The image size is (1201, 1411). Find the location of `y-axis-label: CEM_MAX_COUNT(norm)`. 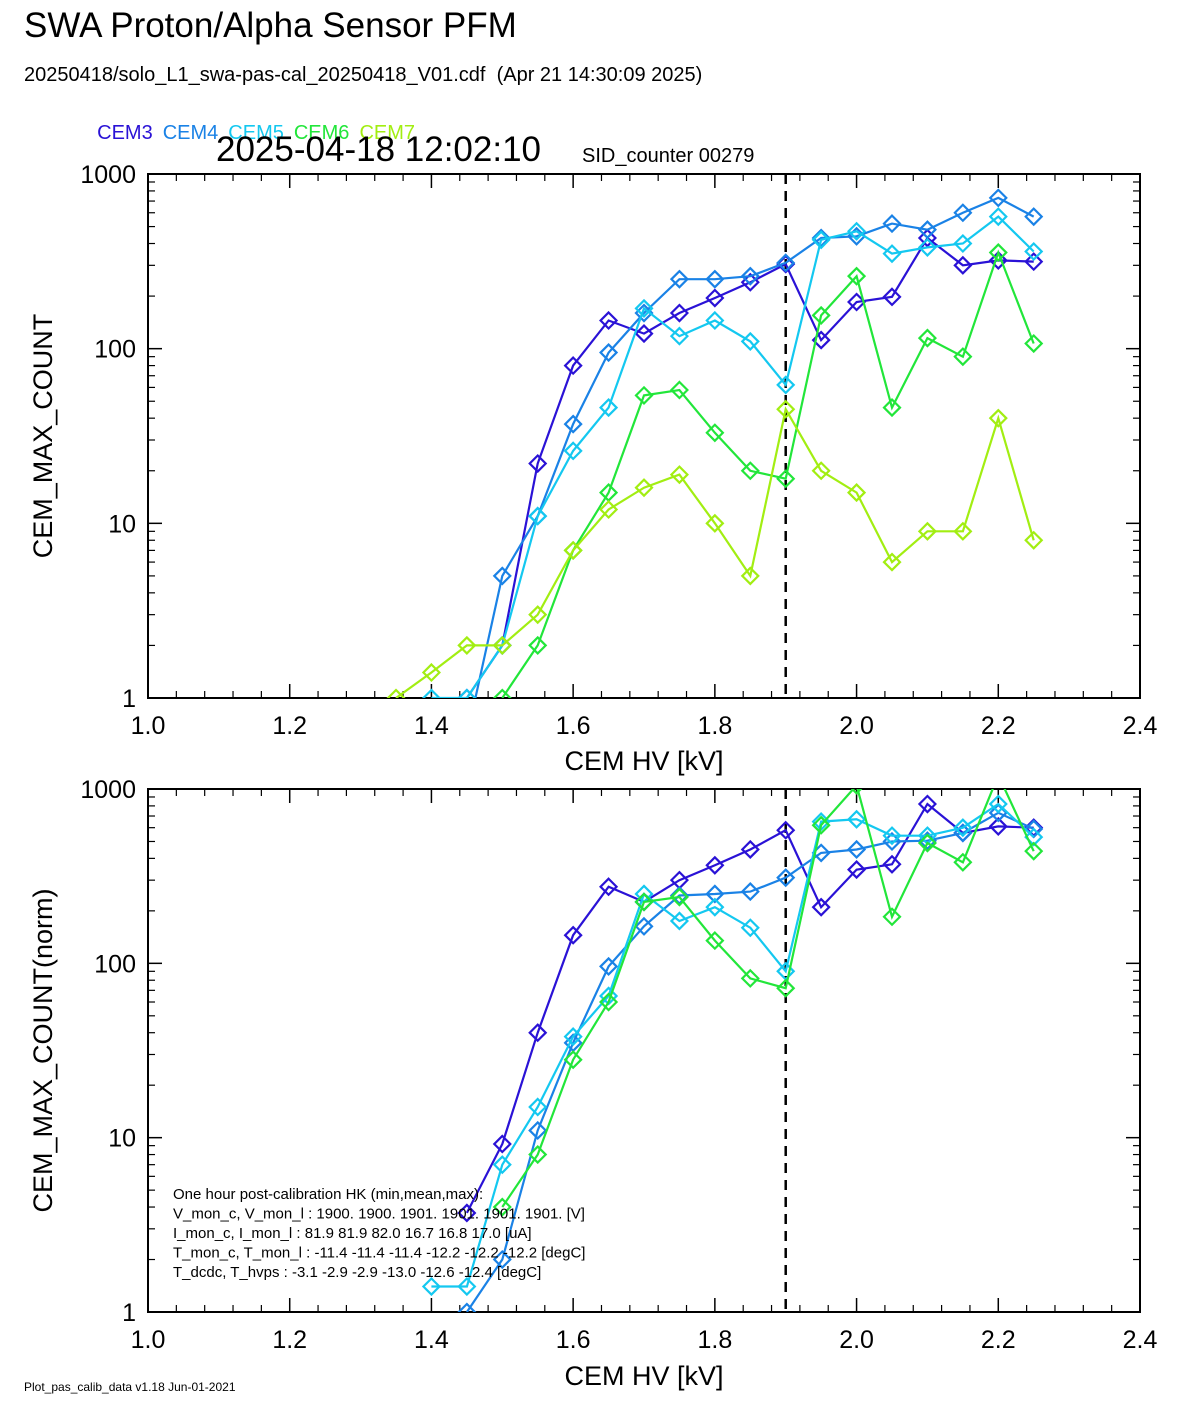

y-axis-label: CEM_MAX_COUNT(norm) is located at coordinates (43, 1050).